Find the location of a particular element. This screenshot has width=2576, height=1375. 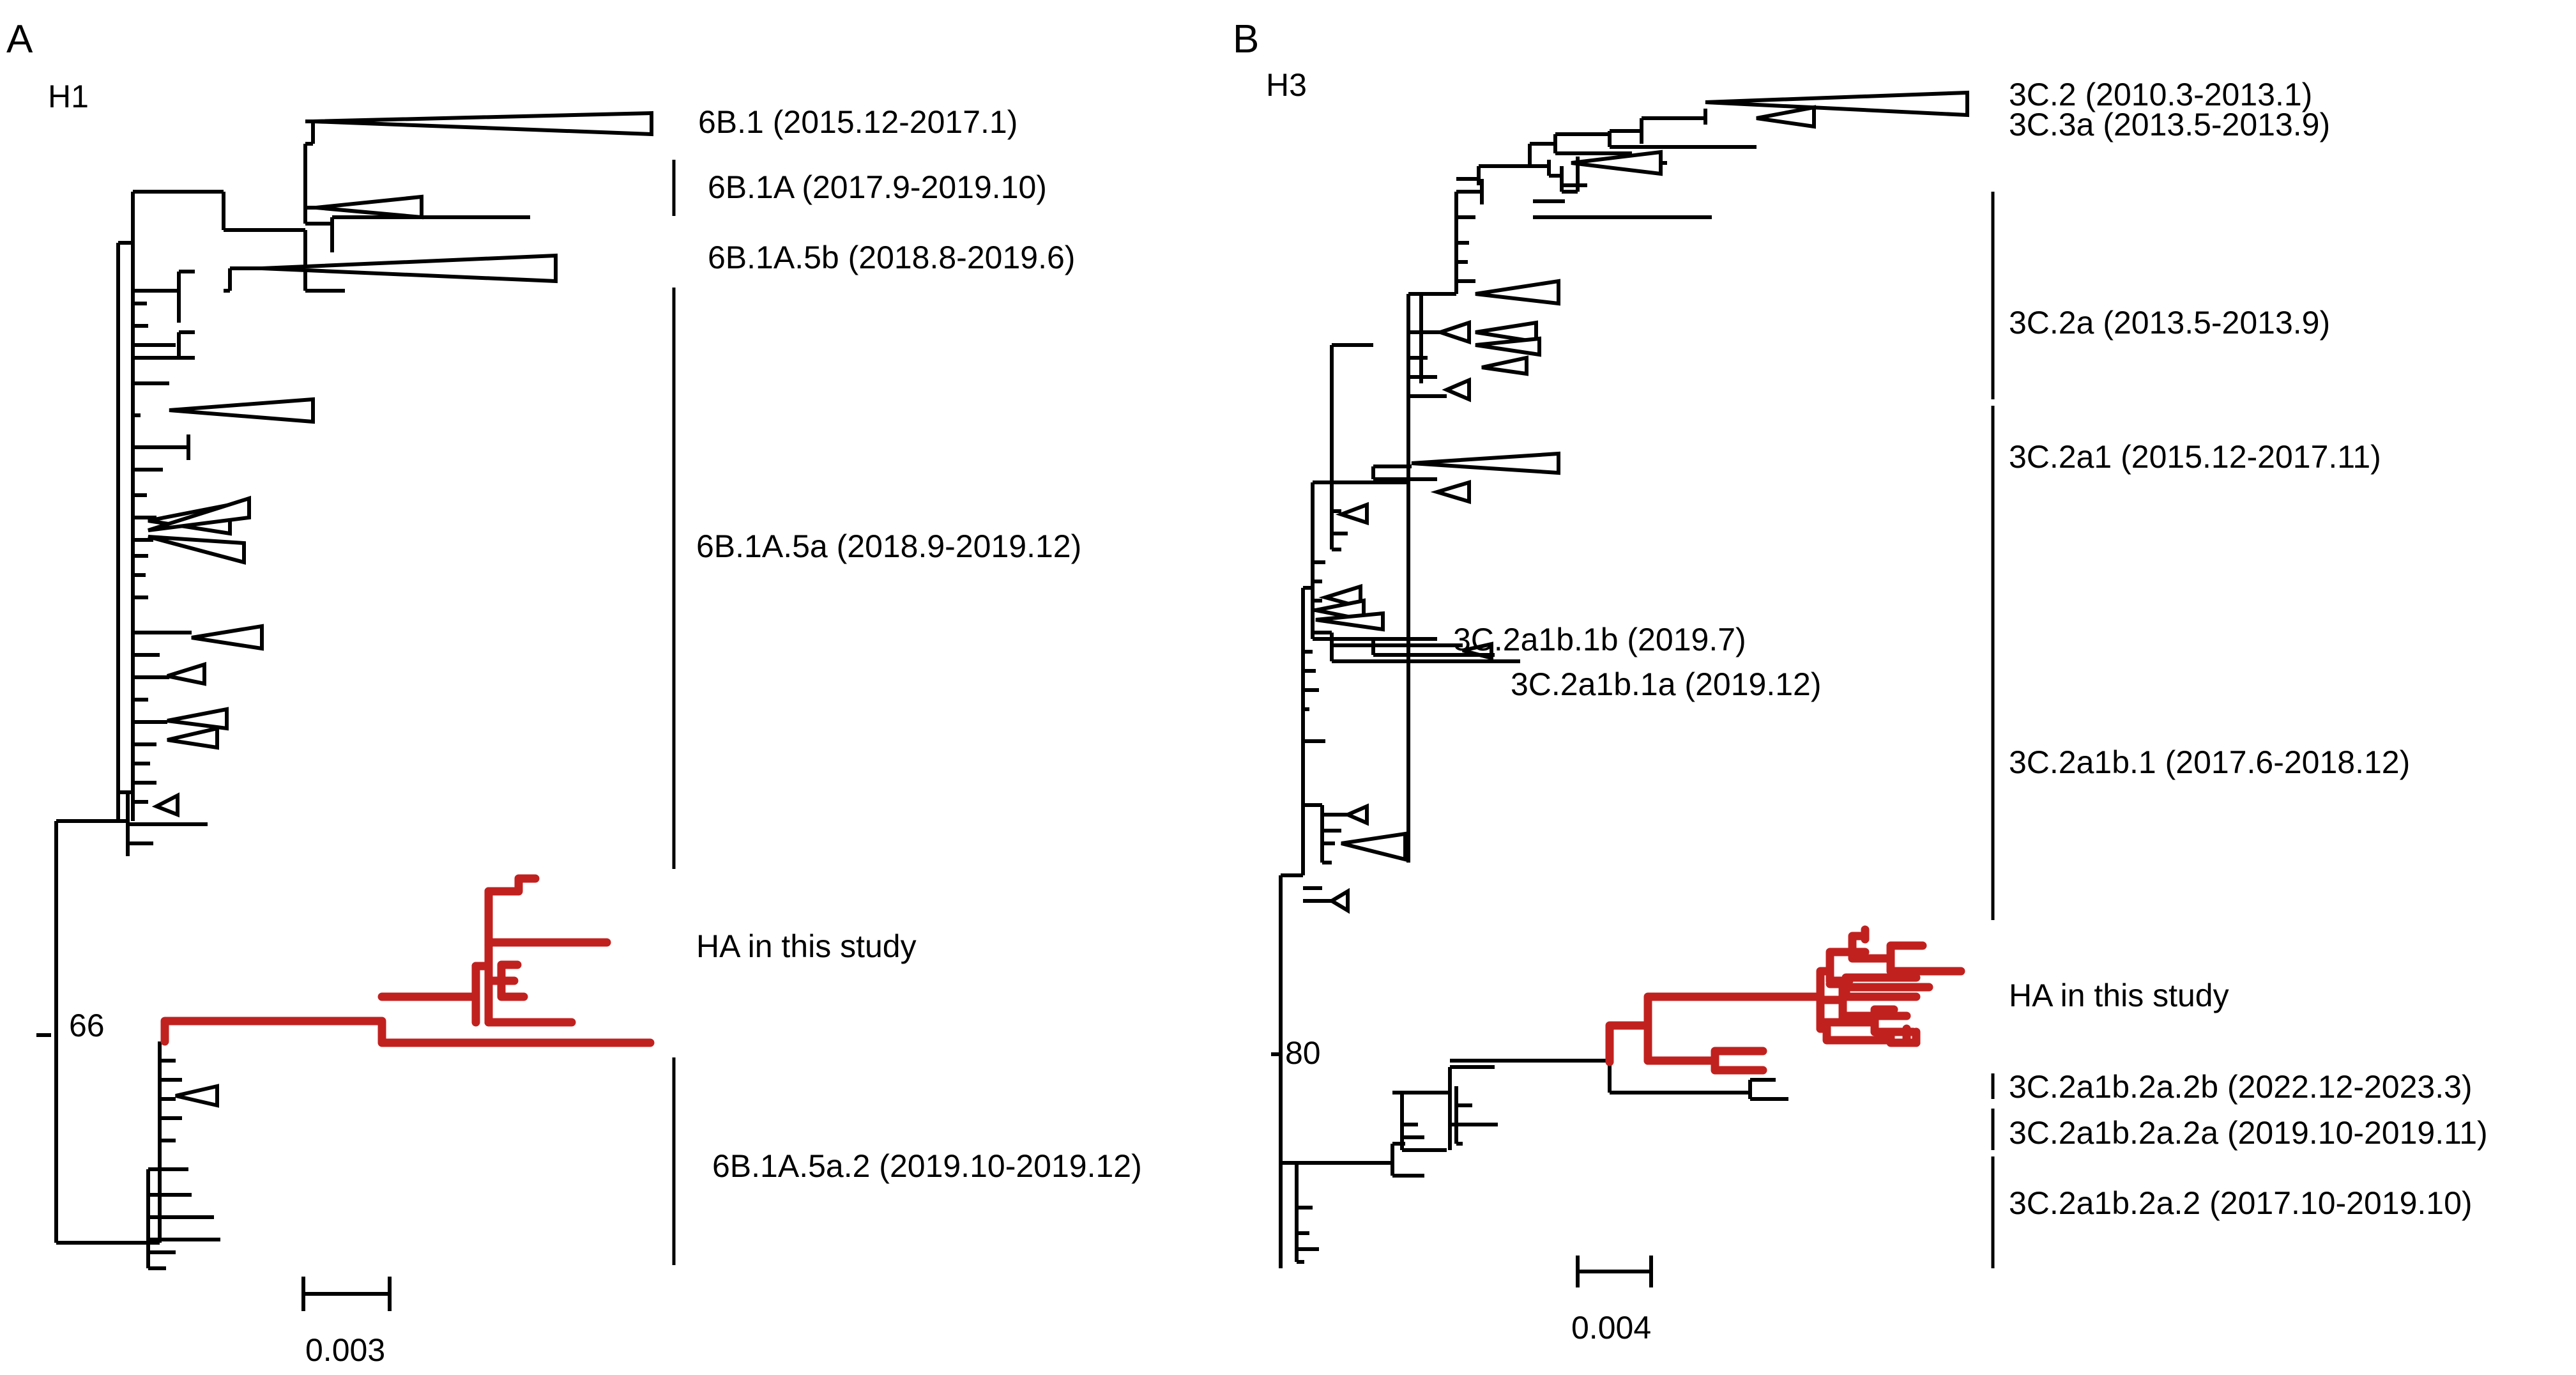

collapsed-clade-b16 is located at coordinates (1374, 846).